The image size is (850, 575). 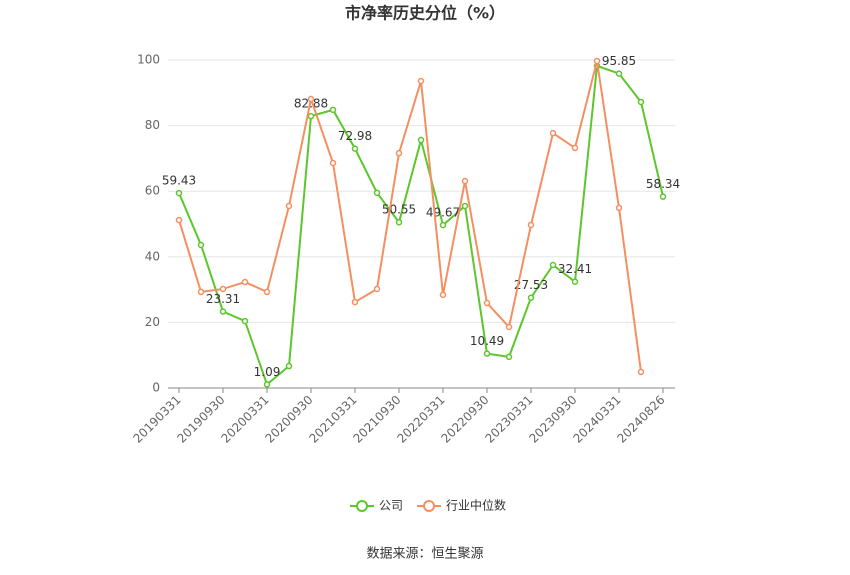 What do you see at coordinates (152, 256) in the screenshot?
I see `y-tick-label: 40` at bounding box center [152, 256].